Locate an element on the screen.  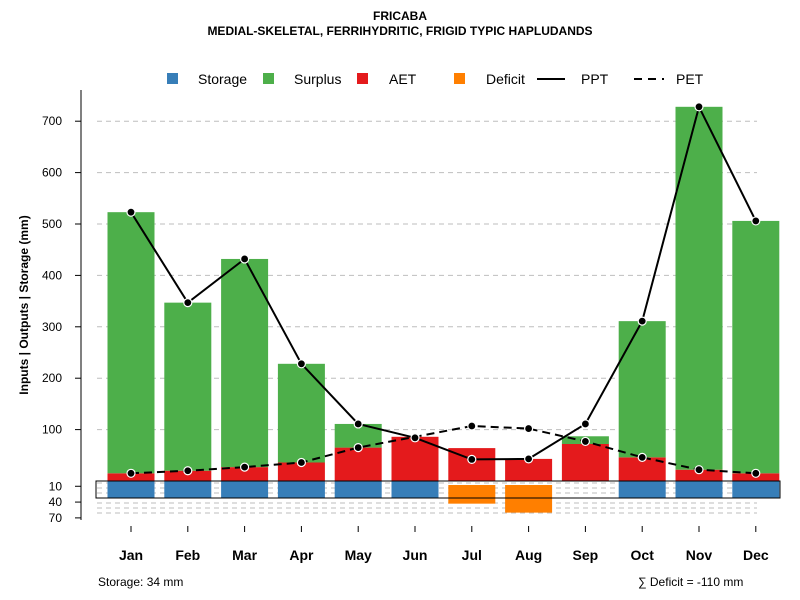
chart-title: FRICABA is located at coordinates (400, 16).